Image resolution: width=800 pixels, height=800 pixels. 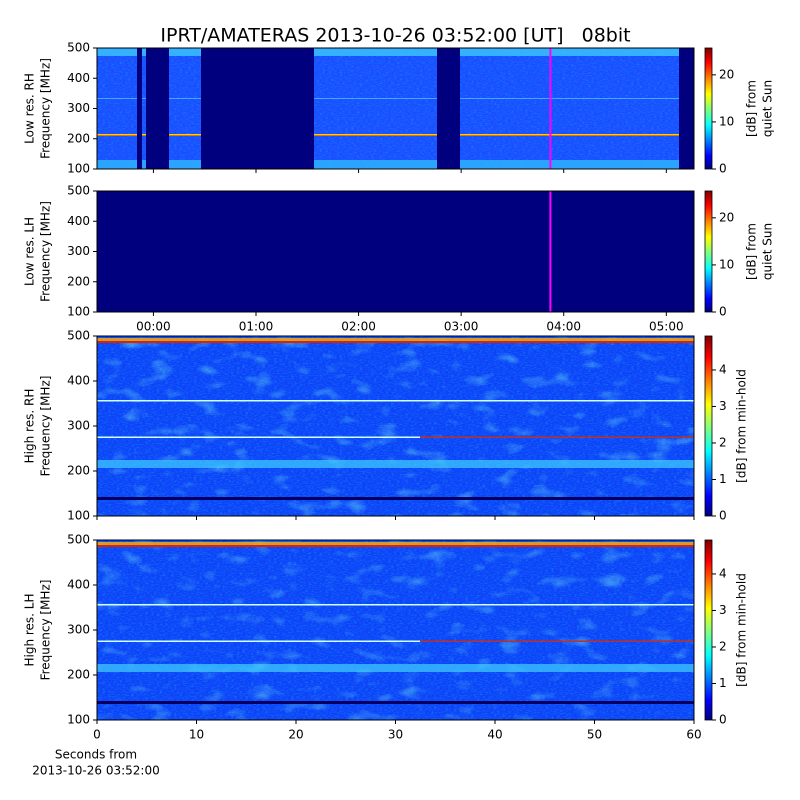 What do you see at coordinates (395, 108) in the screenshot?
I see `panel-1-texture` at bounding box center [395, 108].